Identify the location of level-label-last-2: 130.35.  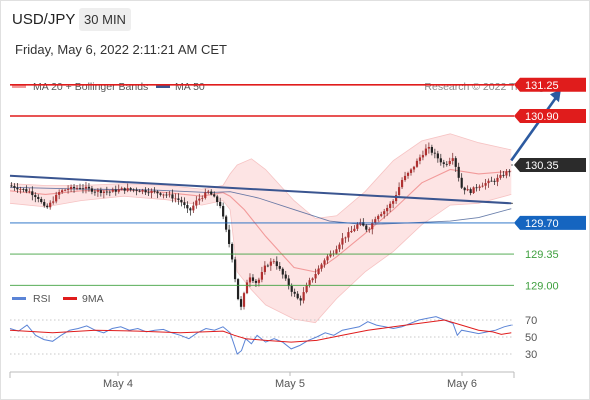
(542, 166).